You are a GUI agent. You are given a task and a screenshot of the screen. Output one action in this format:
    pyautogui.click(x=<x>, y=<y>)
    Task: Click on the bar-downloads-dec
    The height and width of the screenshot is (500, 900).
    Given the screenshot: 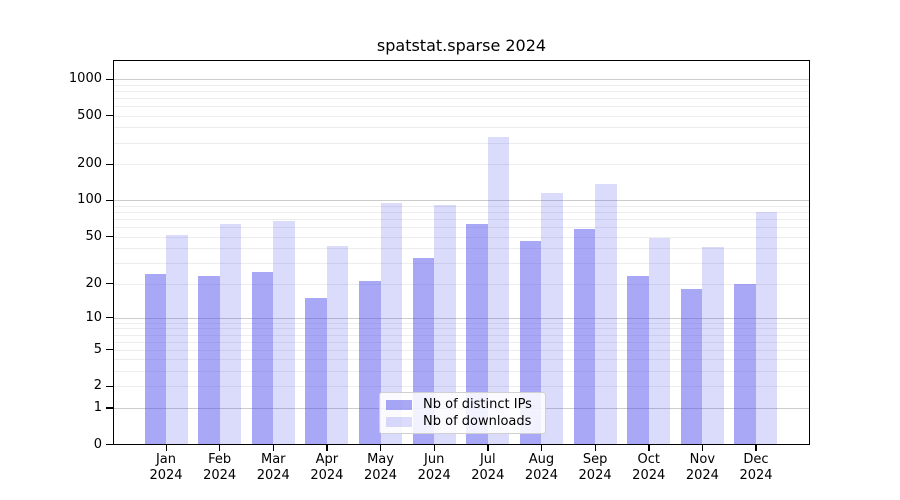 What is the action you would take?
    pyautogui.click(x=766, y=328)
    